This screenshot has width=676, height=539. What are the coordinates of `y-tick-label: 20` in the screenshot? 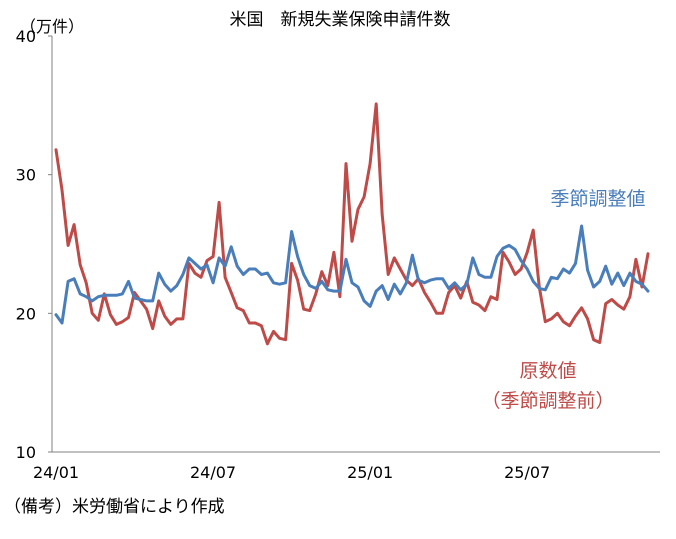 It's located at (26, 313).